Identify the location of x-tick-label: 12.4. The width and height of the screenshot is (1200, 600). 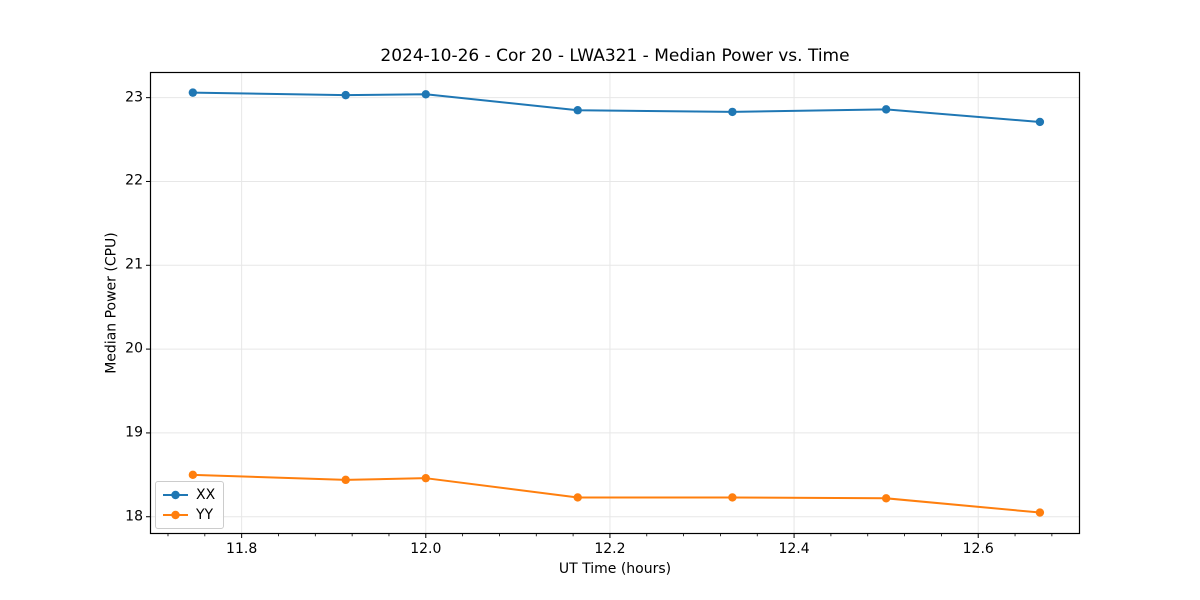
(794, 549).